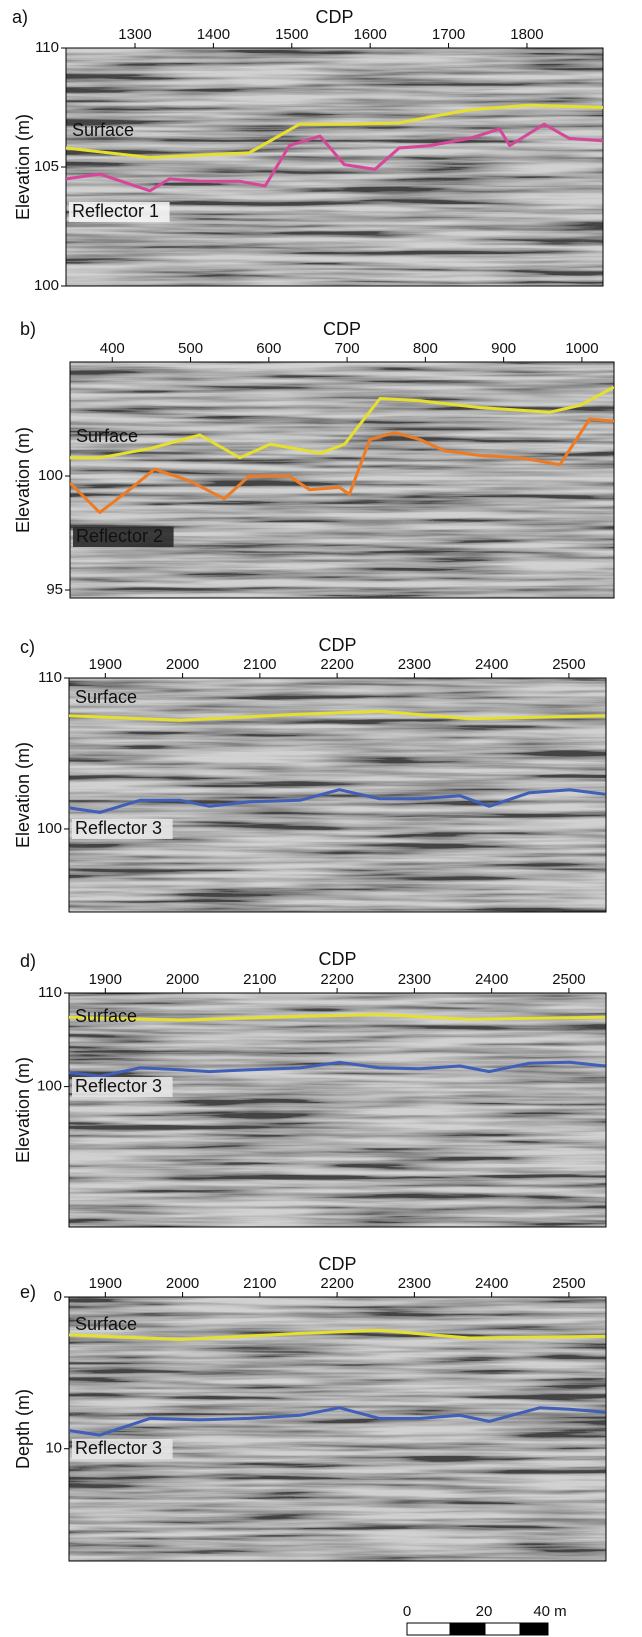 Image resolution: width=642 pixels, height=1637 pixels. What do you see at coordinates (369, 34) in the screenshot?
I see `x-tick-label: 1600` at bounding box center [369, 34].